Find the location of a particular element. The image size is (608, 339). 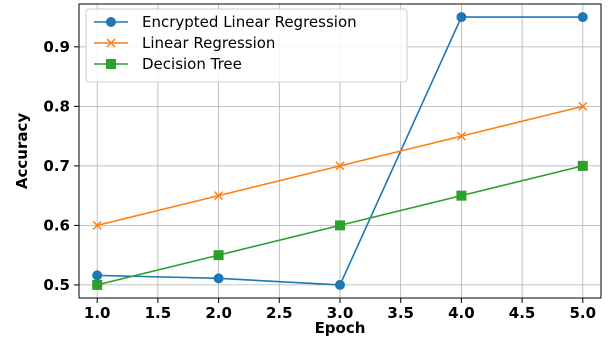

legend-label: Linear Regression is located at coordinates (208, 43).